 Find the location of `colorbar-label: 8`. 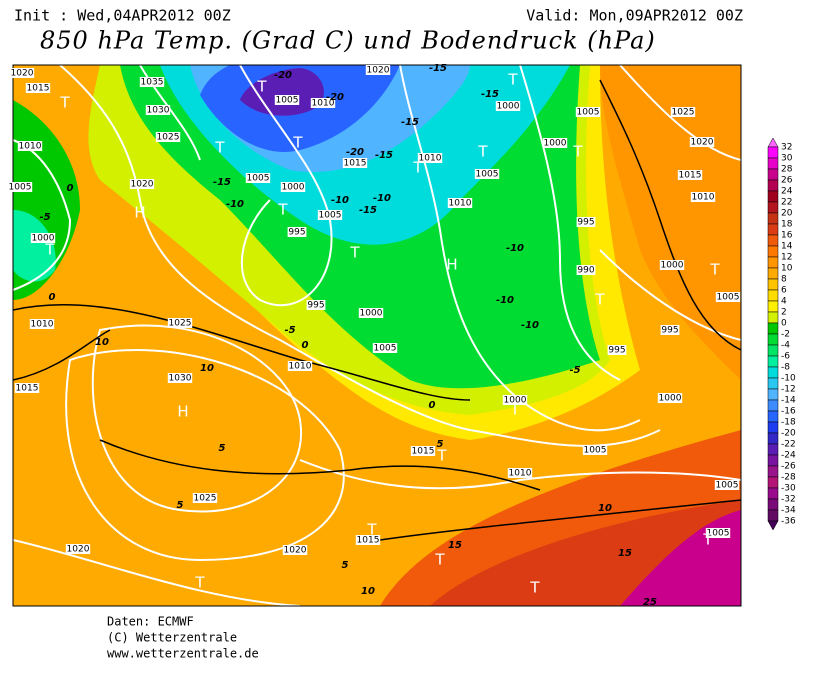

colorbar-label: 8 is located at coordinates (784, 280).